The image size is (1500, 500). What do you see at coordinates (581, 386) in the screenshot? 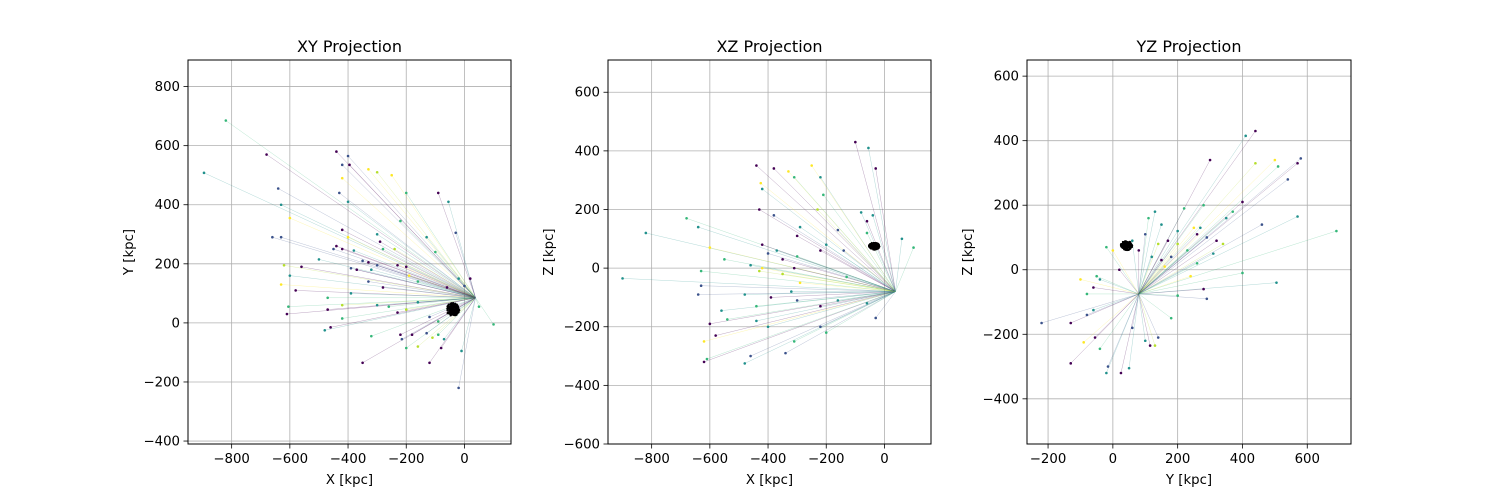
I see `xz-y-tick-label: −400` at bounding box center [581, 386].